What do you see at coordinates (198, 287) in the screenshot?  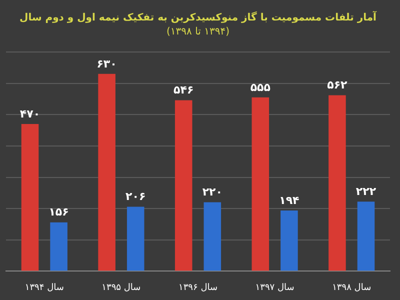 I see `x-tick-label: سال ۱۳۹۶` at bounding box center [198, 287].